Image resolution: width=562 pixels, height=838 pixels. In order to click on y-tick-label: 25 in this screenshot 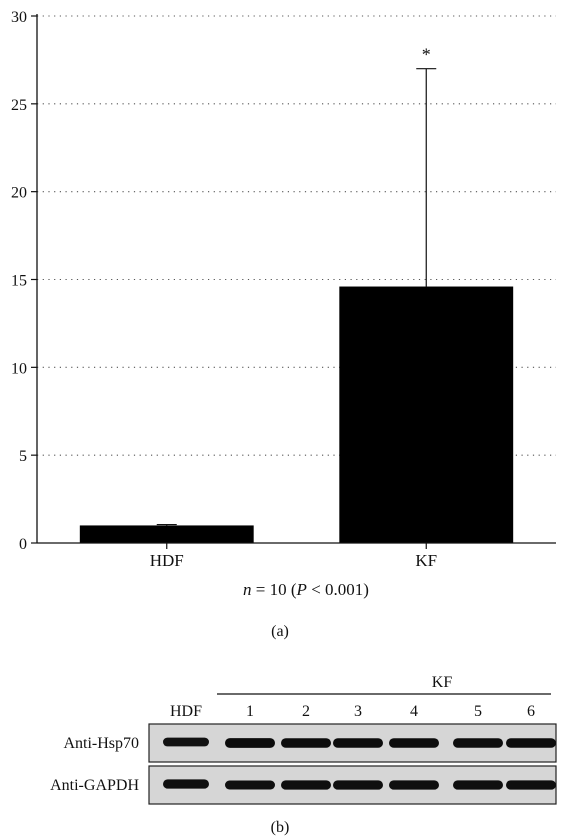, I will do `click(19, 105)`.